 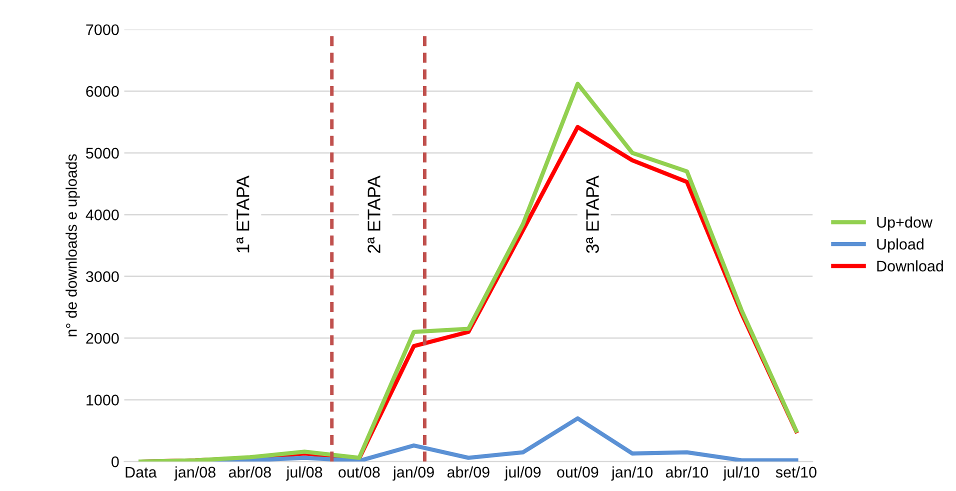 What do you see at coordinates (905, 223) in the screenshot?
I see `legend-label: Up+dow` at bounding box center [905, 223].